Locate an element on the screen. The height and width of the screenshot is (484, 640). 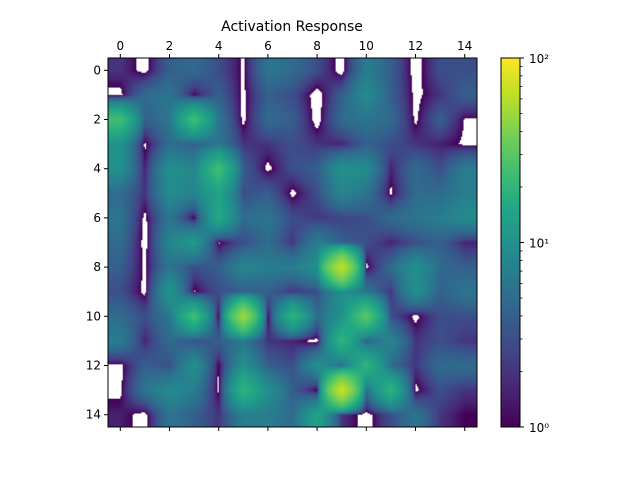
y-tick-label: 12 is located at coordinates (93, 366).